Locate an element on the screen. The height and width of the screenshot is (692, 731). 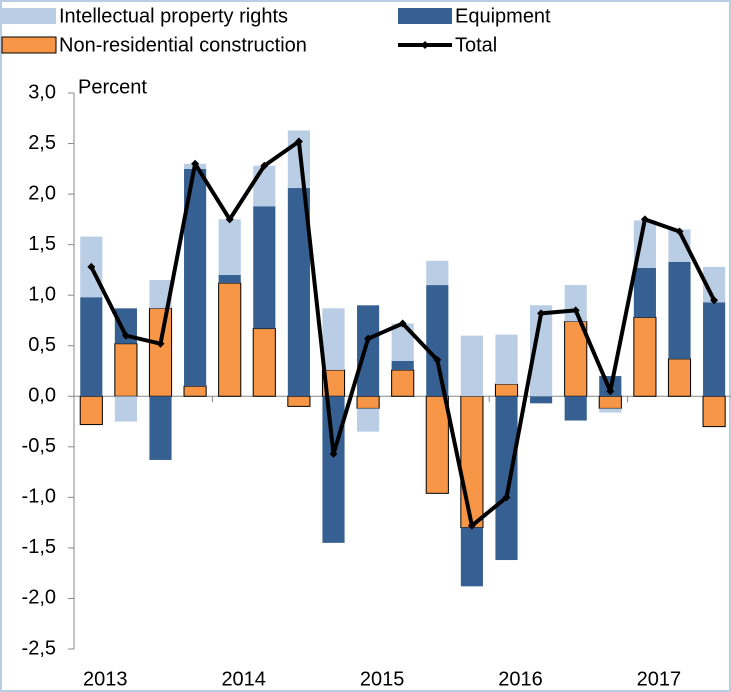
x-tick-label: 2017 is located at coordinates (659, 679).